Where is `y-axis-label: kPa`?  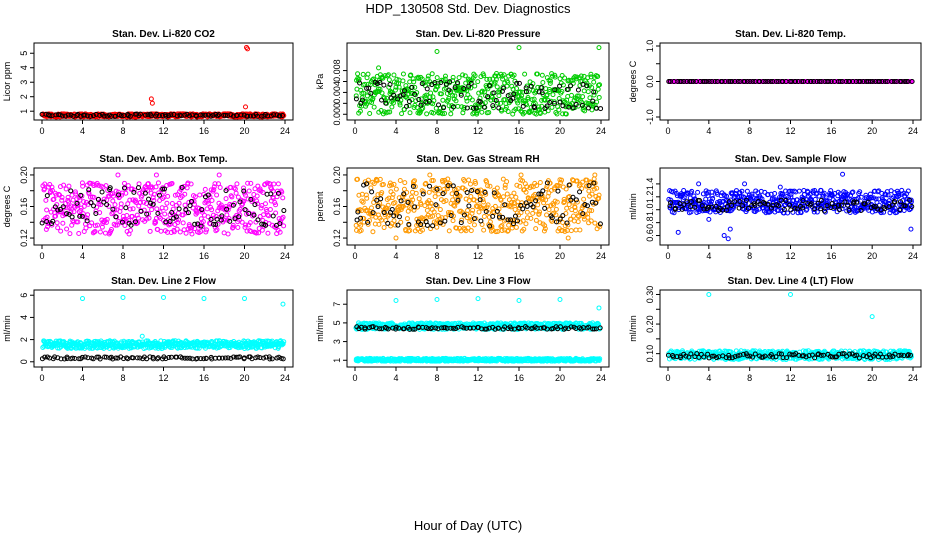
y-axis-label: kPa is located at coordinates (320, 82).